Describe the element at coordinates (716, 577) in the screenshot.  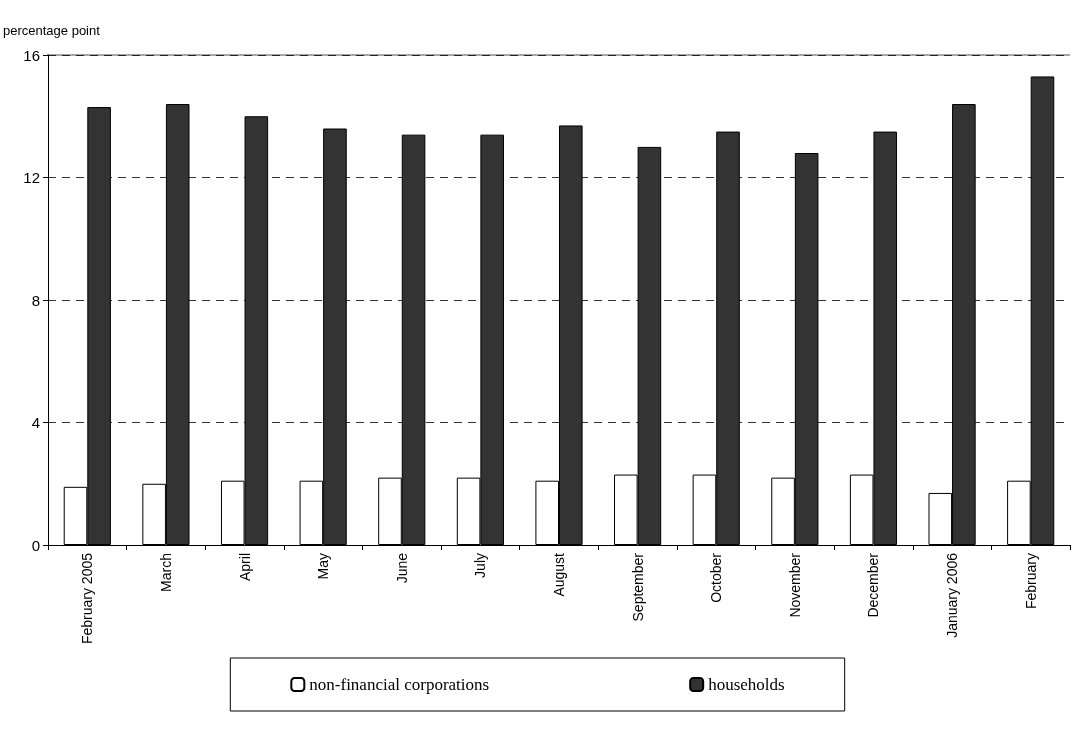
I see `x-tick-label: October` at that location.